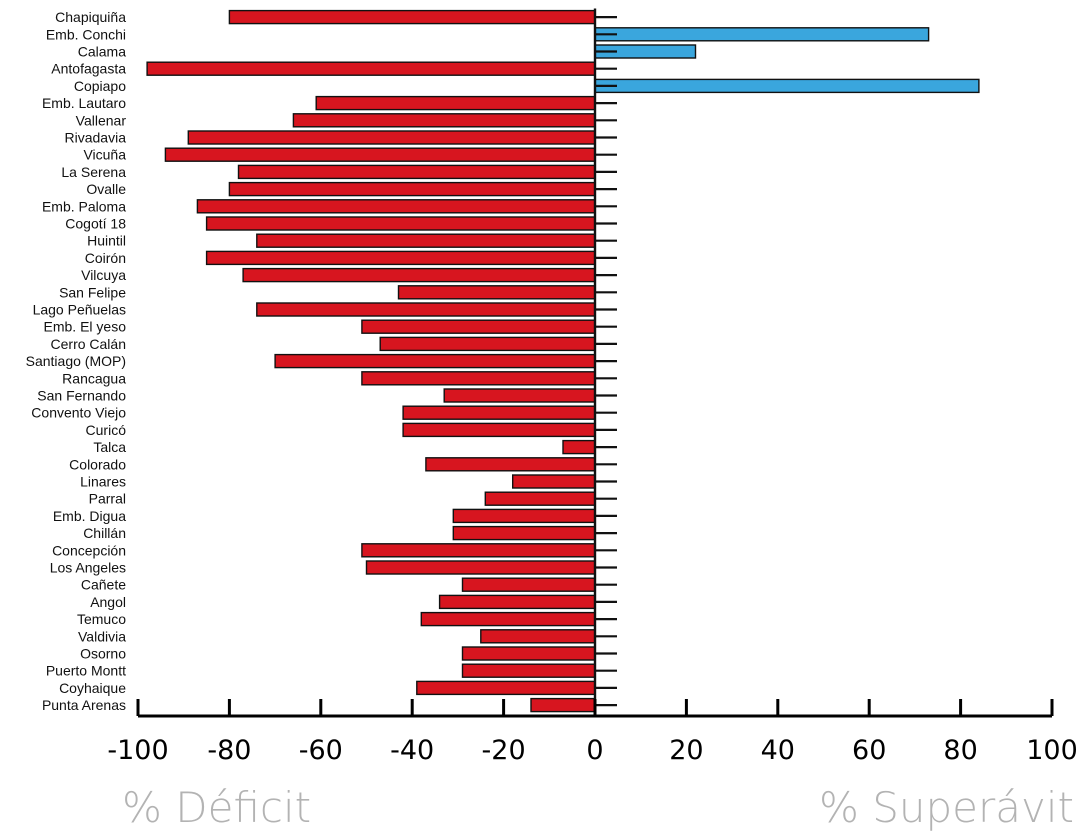 This screenshot has width=1084, height=834. What do you see at coordinates (592, 732) in the screenshot?
I see `x-axis-group: -100 -80 -60 -40 -20 0 20 40 60 80 100` at bounding box center [592, 732].